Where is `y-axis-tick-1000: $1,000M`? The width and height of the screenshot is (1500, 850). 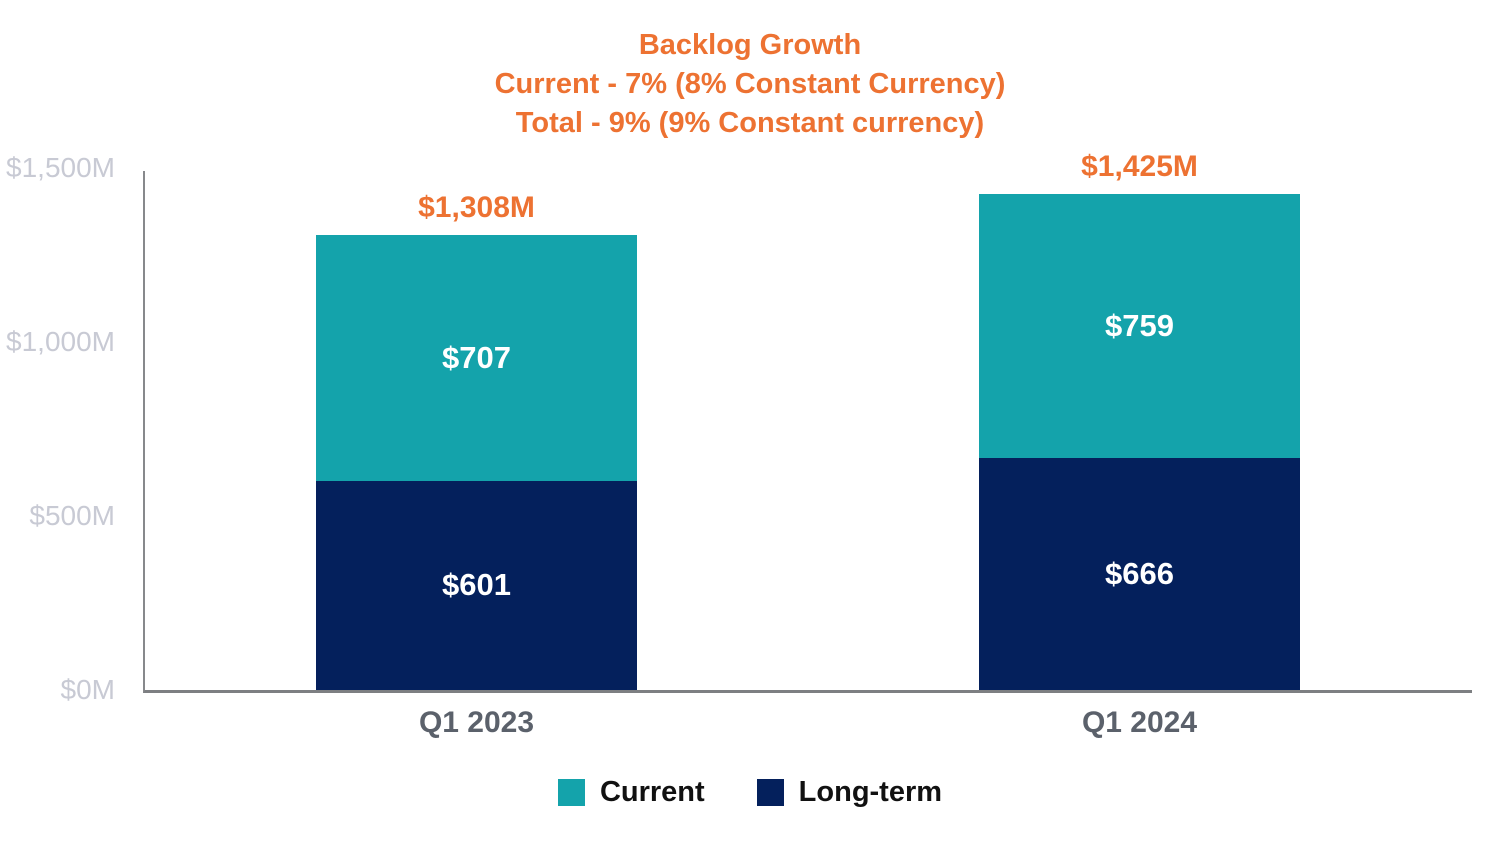
y-axis-tick-1000: $1,000M is located at coordinates (60, 341).